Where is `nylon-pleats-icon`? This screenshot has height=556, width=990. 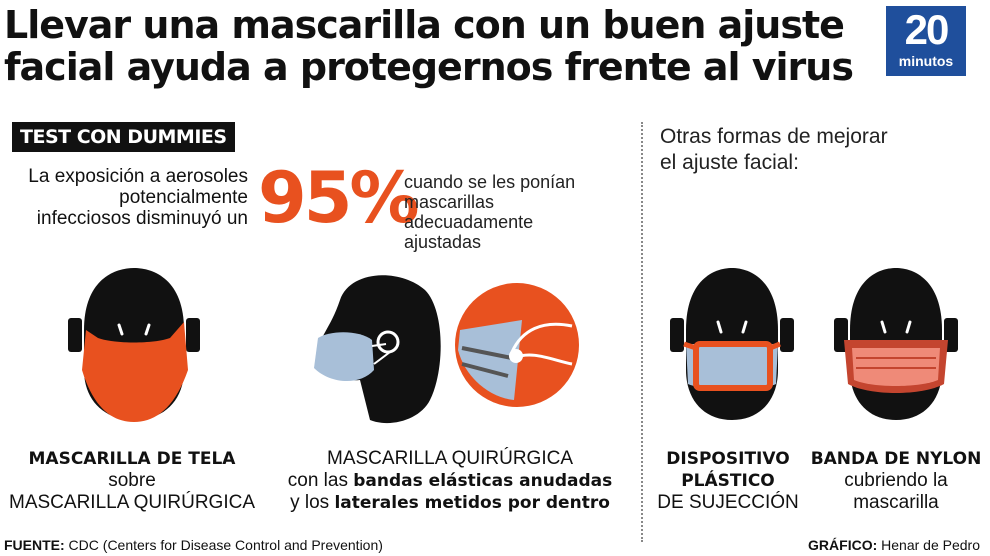
nylon-pleats-icon is located at coordinates (896, 363).